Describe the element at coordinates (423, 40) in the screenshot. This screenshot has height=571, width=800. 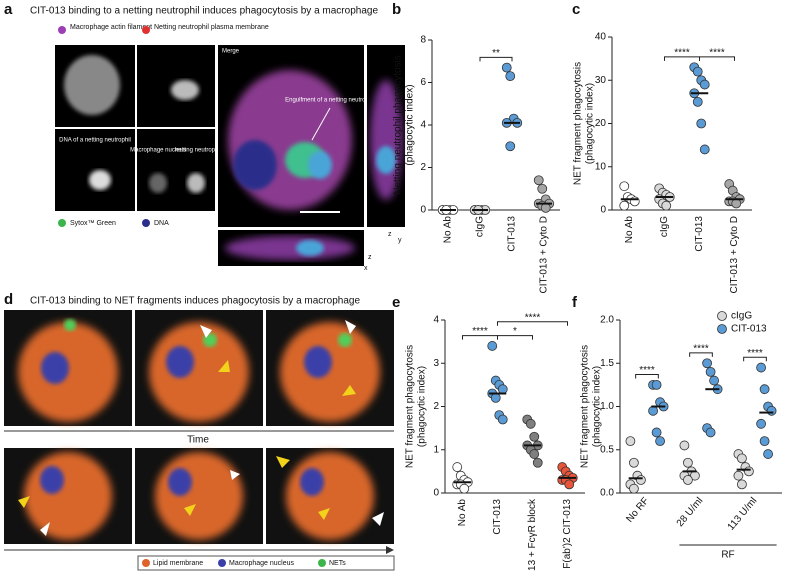
I see `y-tick-label: 8` at that location.